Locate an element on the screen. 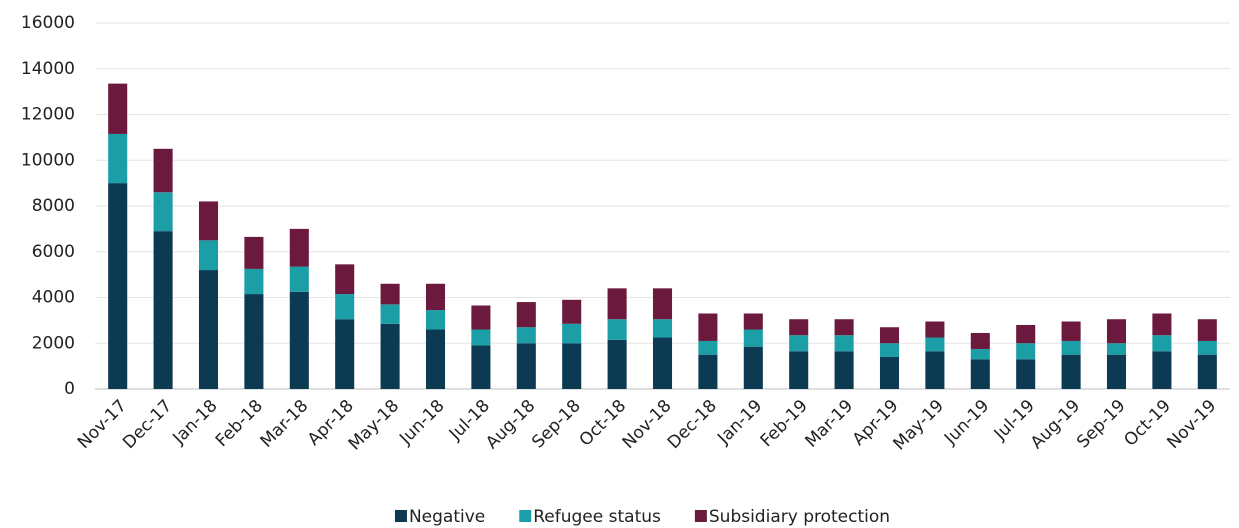 Image resolution: width=1239 pixels, height=528 pixels. y-tick-label: 16000 is located at coordinates (48, 23).